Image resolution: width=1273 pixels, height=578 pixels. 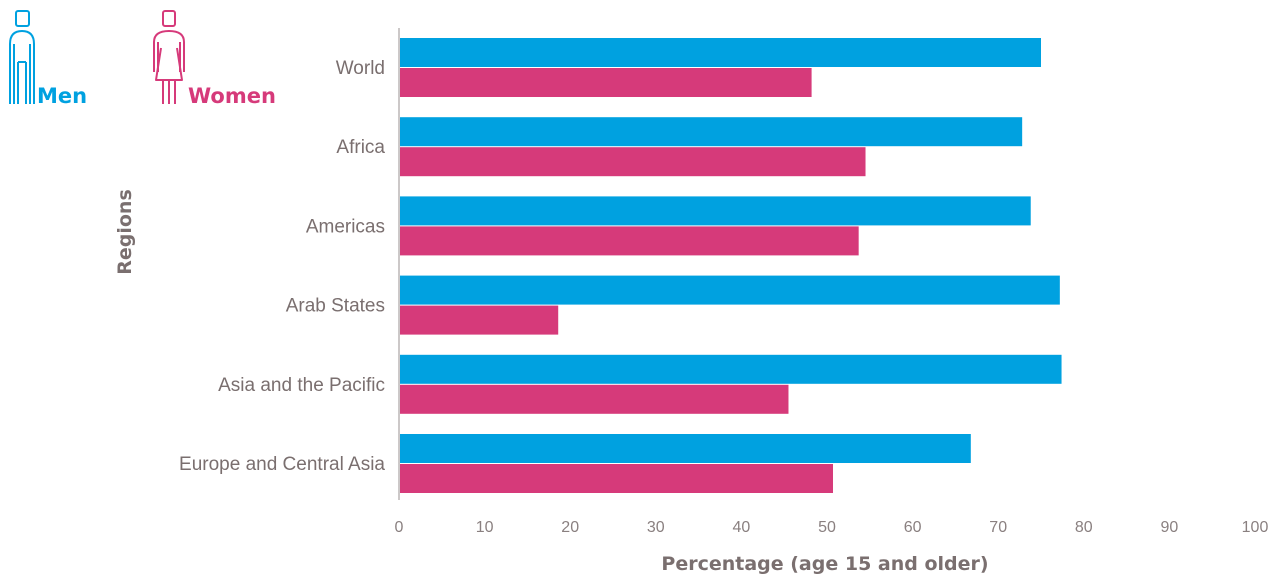 I want to click on legend-label-women: Women, so click(x=232, y=96).